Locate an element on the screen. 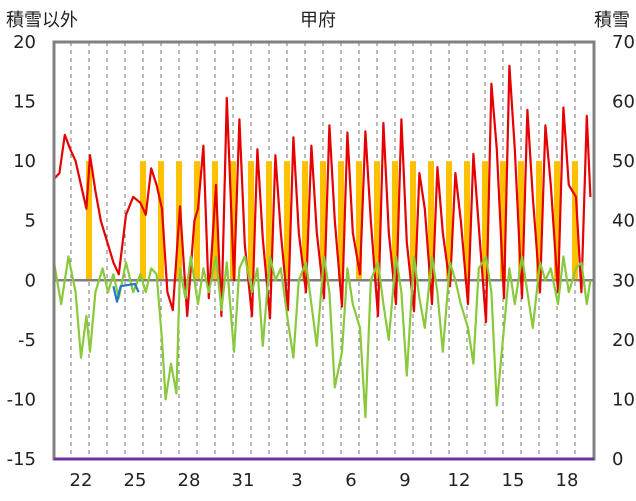  y-right-tick-label: 40 is located at coordinates (623, 221).